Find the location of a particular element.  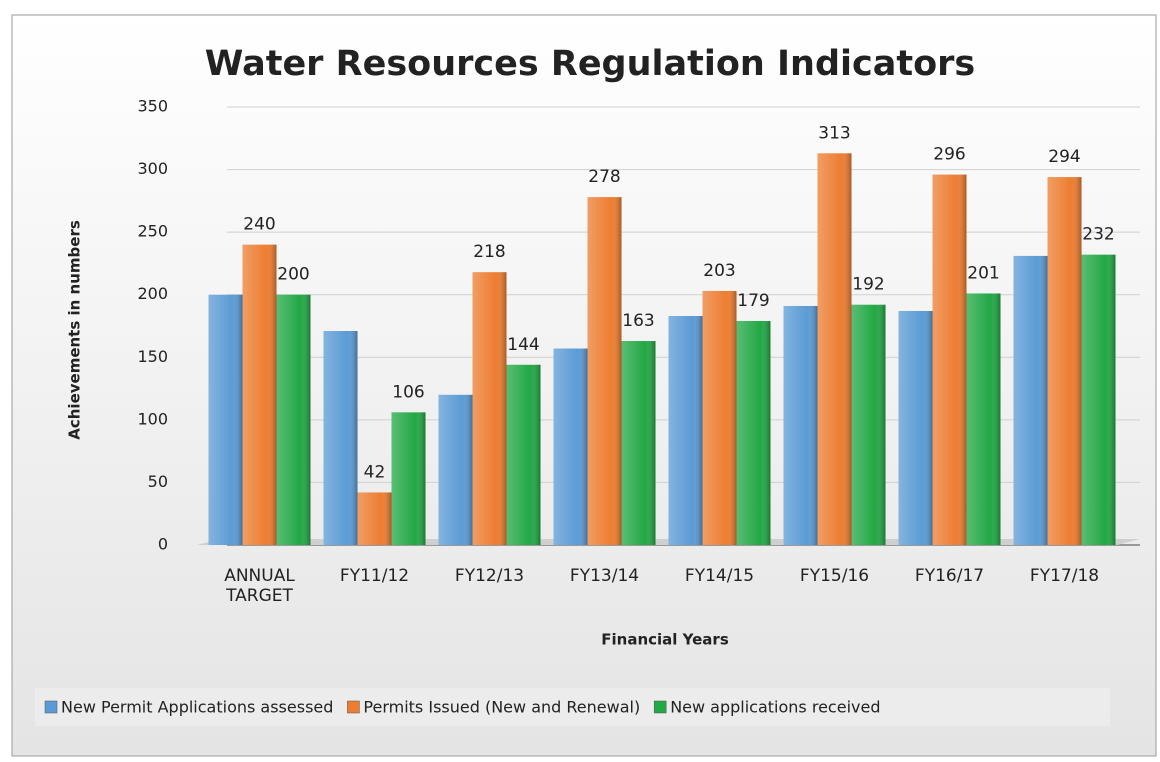

data-label: 203 is located at coordinates (719, 271).